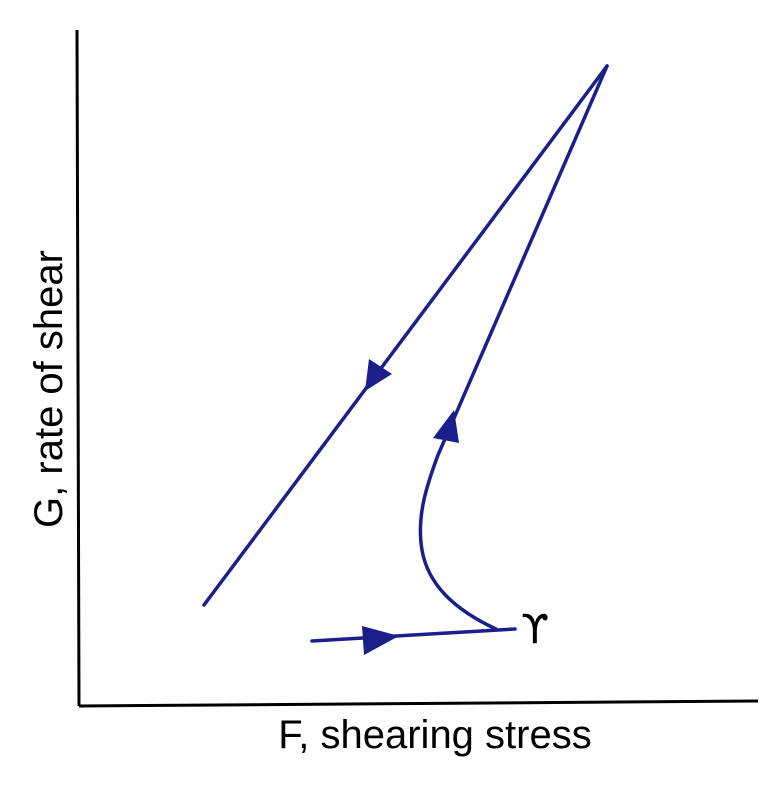 Image resolution: width=784 pixels, height=793 pixels. What do you see at coordinates (380, 640) in the screenshot?
I see `arrow-right-icon` at bounding box center [380, 640].